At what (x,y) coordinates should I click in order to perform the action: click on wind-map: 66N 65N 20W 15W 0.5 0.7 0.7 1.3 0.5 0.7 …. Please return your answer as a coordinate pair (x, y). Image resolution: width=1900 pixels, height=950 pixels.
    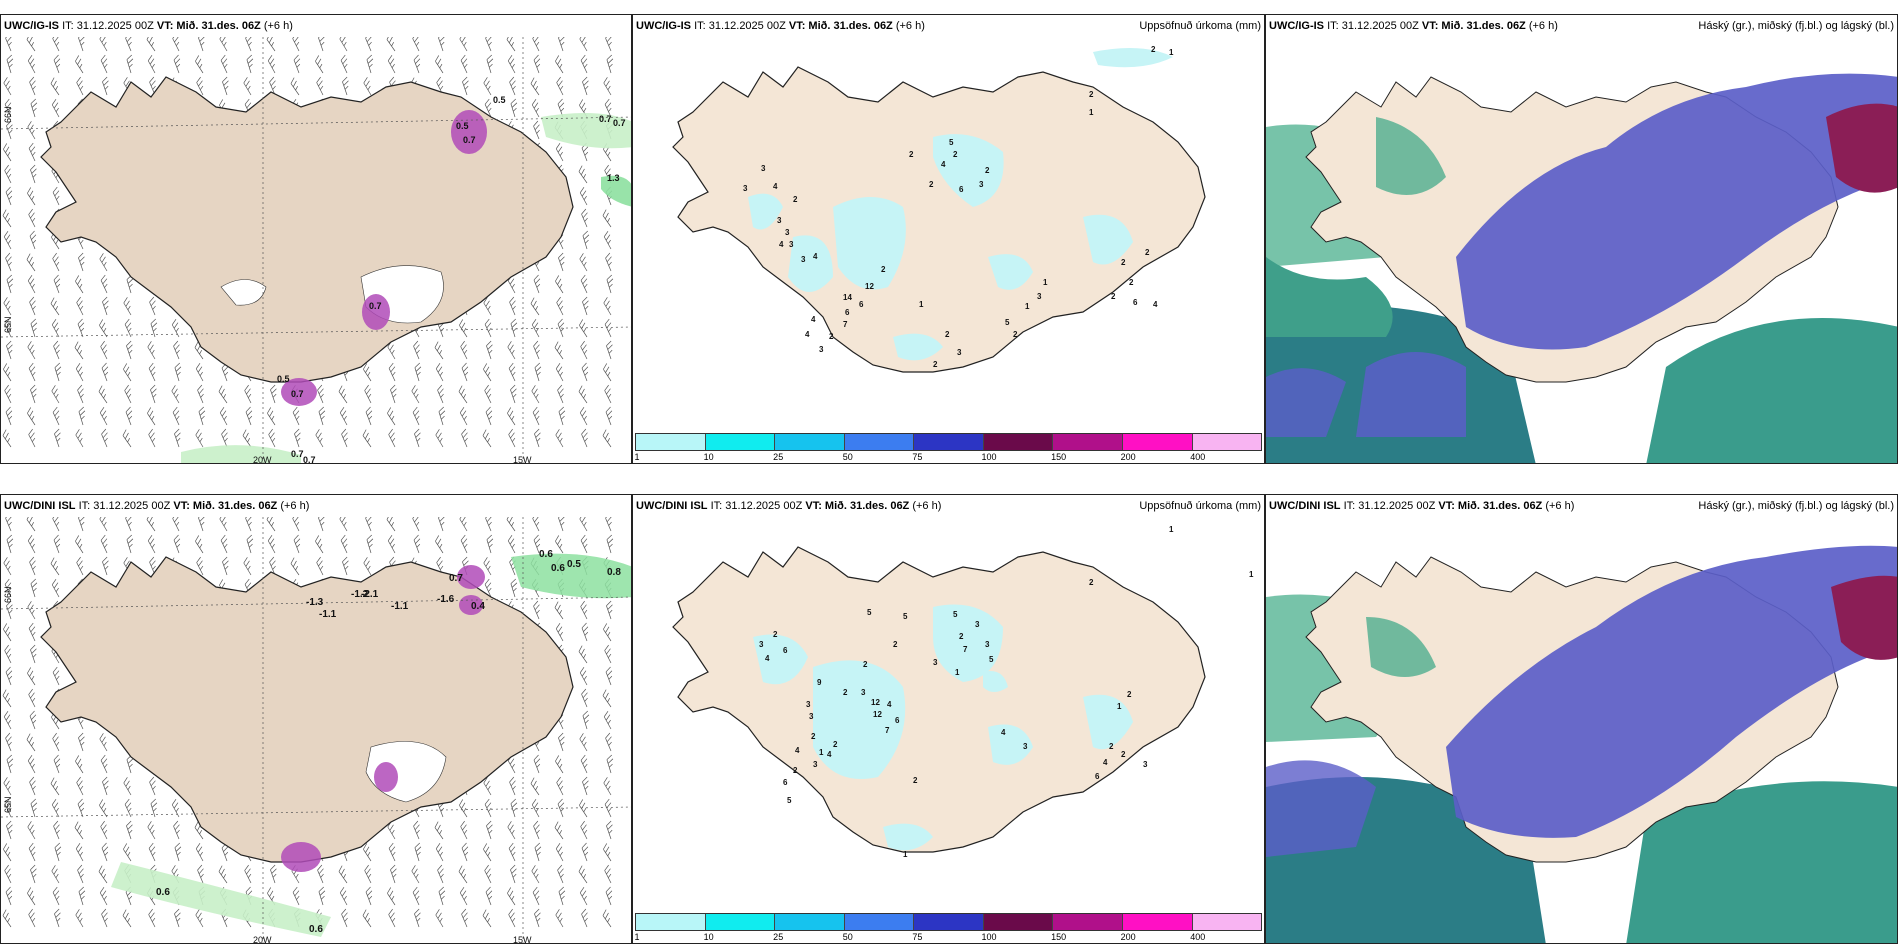
    Looking at the image, I should click on (316, 250).